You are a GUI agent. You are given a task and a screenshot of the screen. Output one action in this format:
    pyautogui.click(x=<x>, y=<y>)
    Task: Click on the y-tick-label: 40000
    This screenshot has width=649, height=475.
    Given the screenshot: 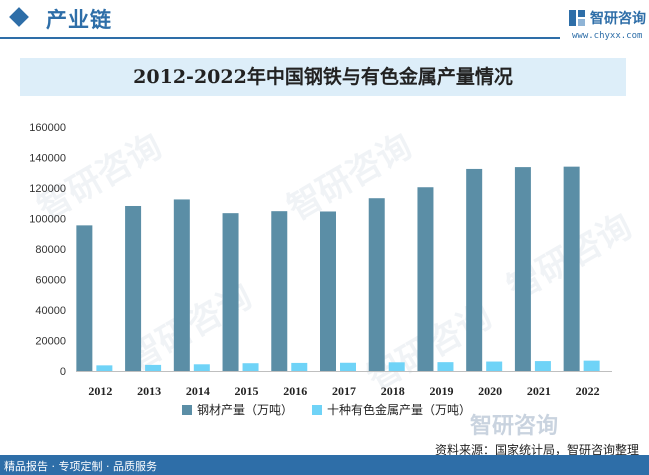 What is the action you would take?
    pyautogui.click(x=50, y=311)
    